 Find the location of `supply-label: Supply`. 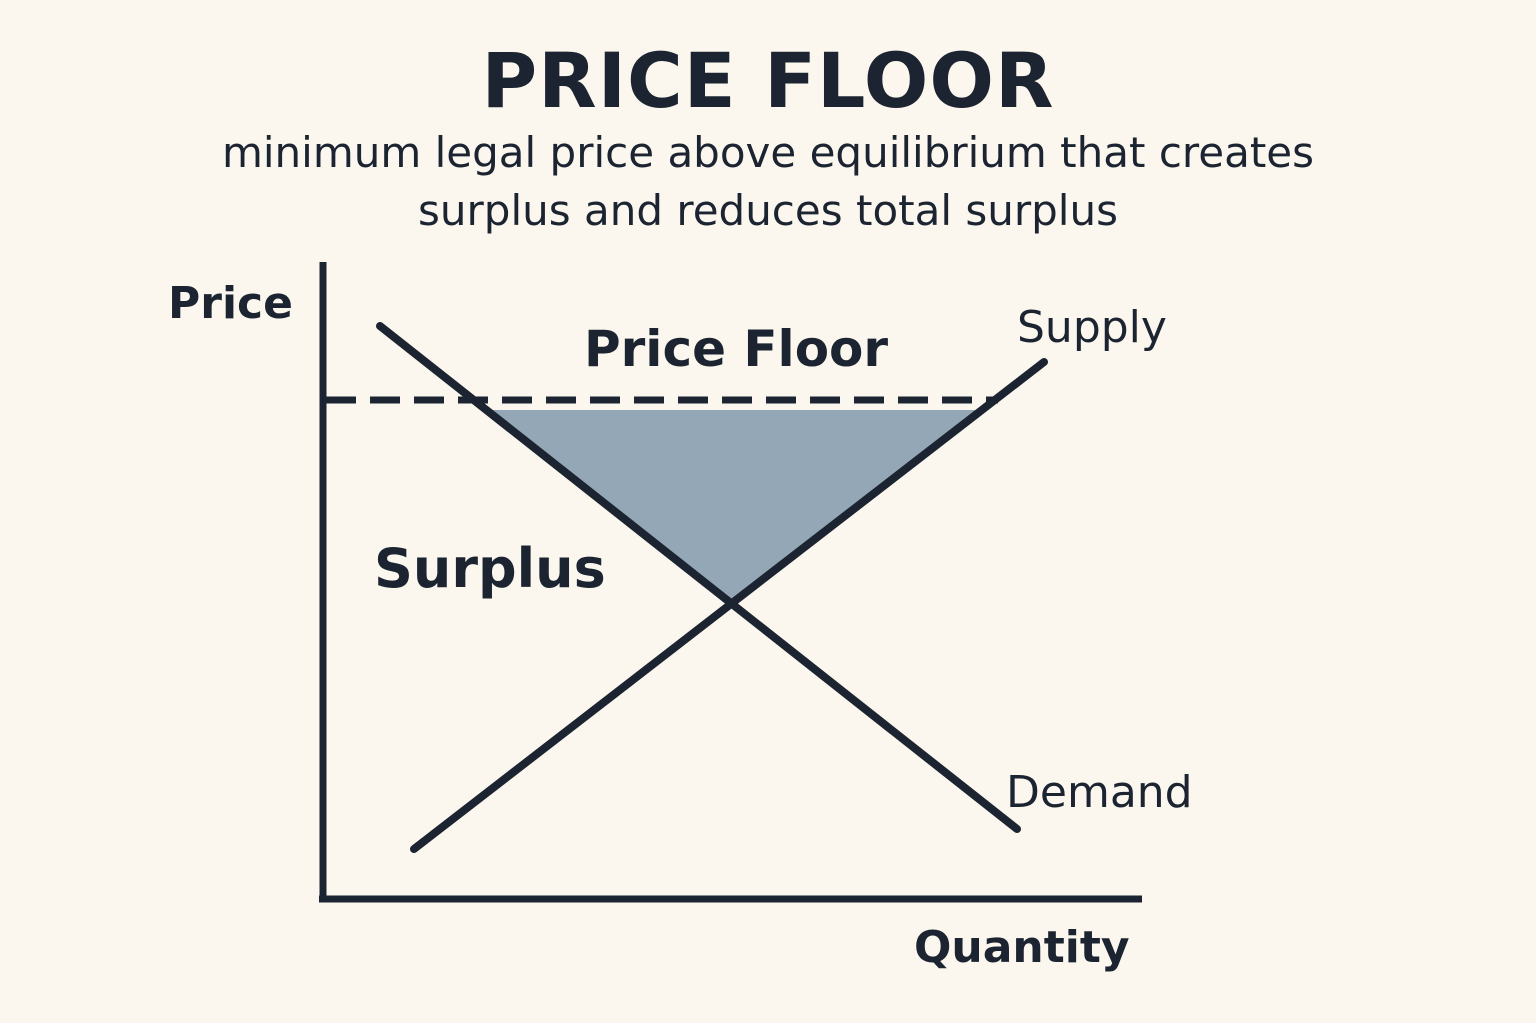

supply-label: Supply is located at coordinates (1092, 327).